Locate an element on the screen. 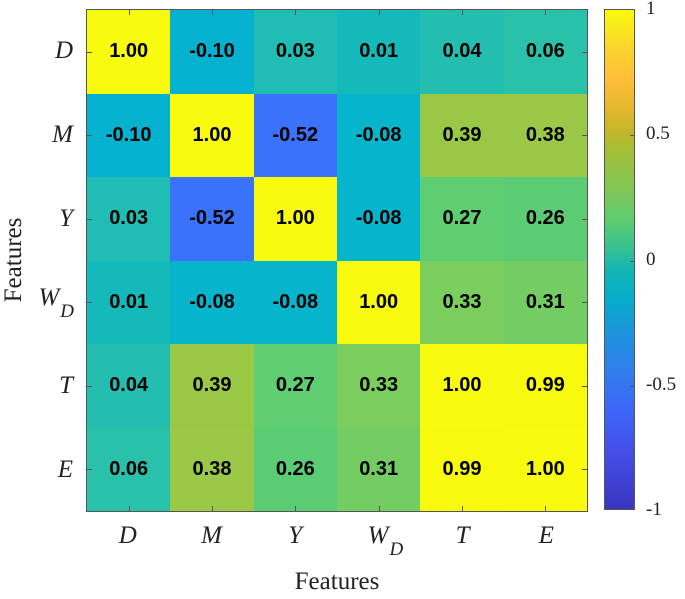  y-tick-label: D is located at coordinates (64, 51).